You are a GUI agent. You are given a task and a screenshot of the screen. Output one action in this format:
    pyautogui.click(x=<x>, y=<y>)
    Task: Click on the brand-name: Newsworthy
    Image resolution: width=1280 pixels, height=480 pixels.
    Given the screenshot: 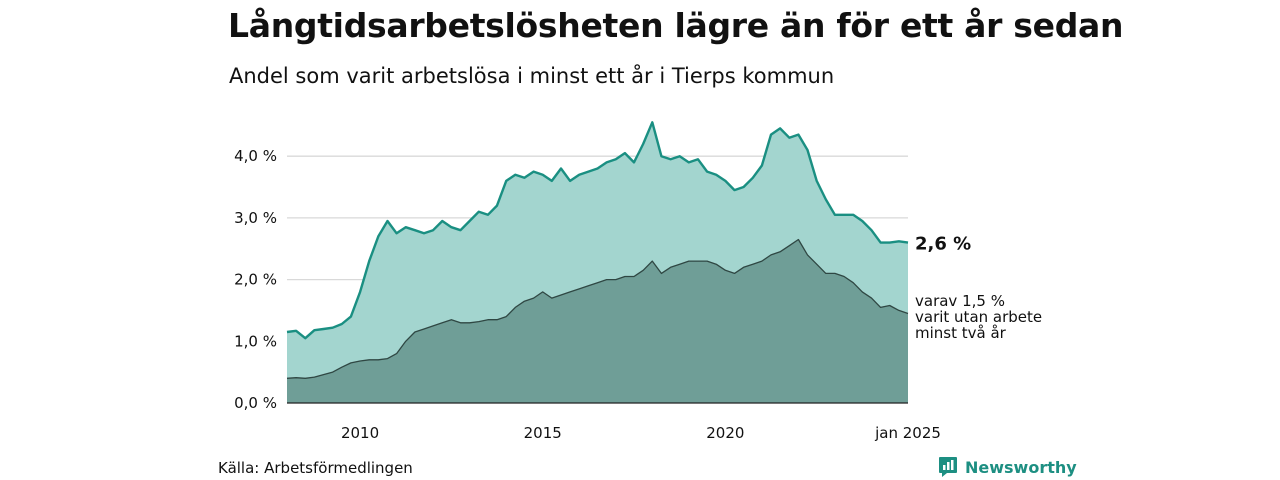 What is the action you would take?
    pyautogui.click(x=1021, y=467)
    